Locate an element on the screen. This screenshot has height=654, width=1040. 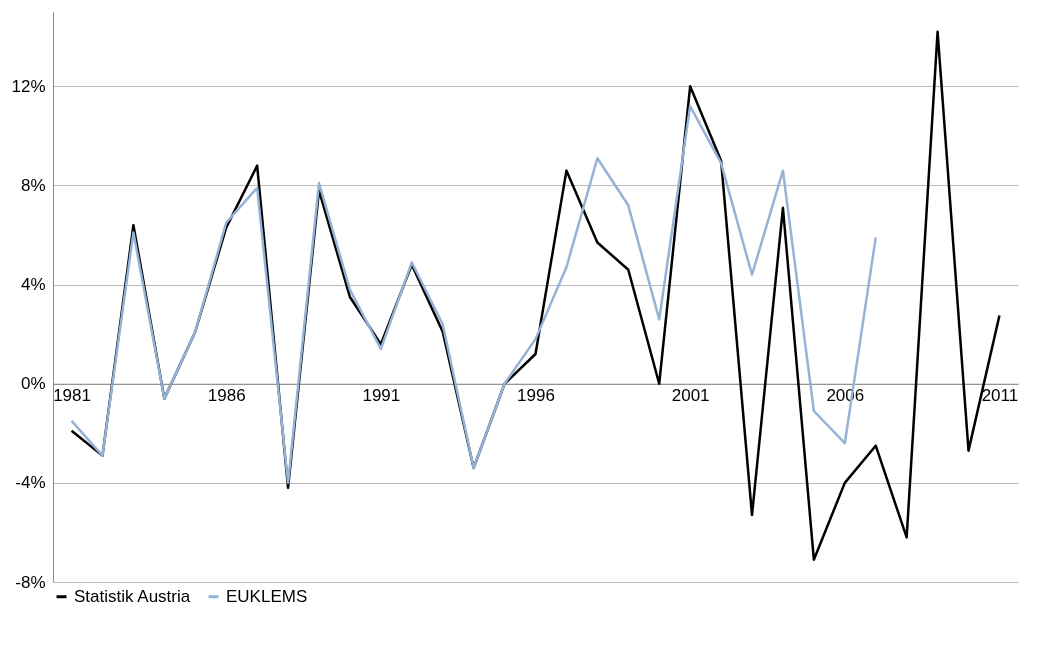
y-tick-label: 12% is located at coordinates (28, 86).